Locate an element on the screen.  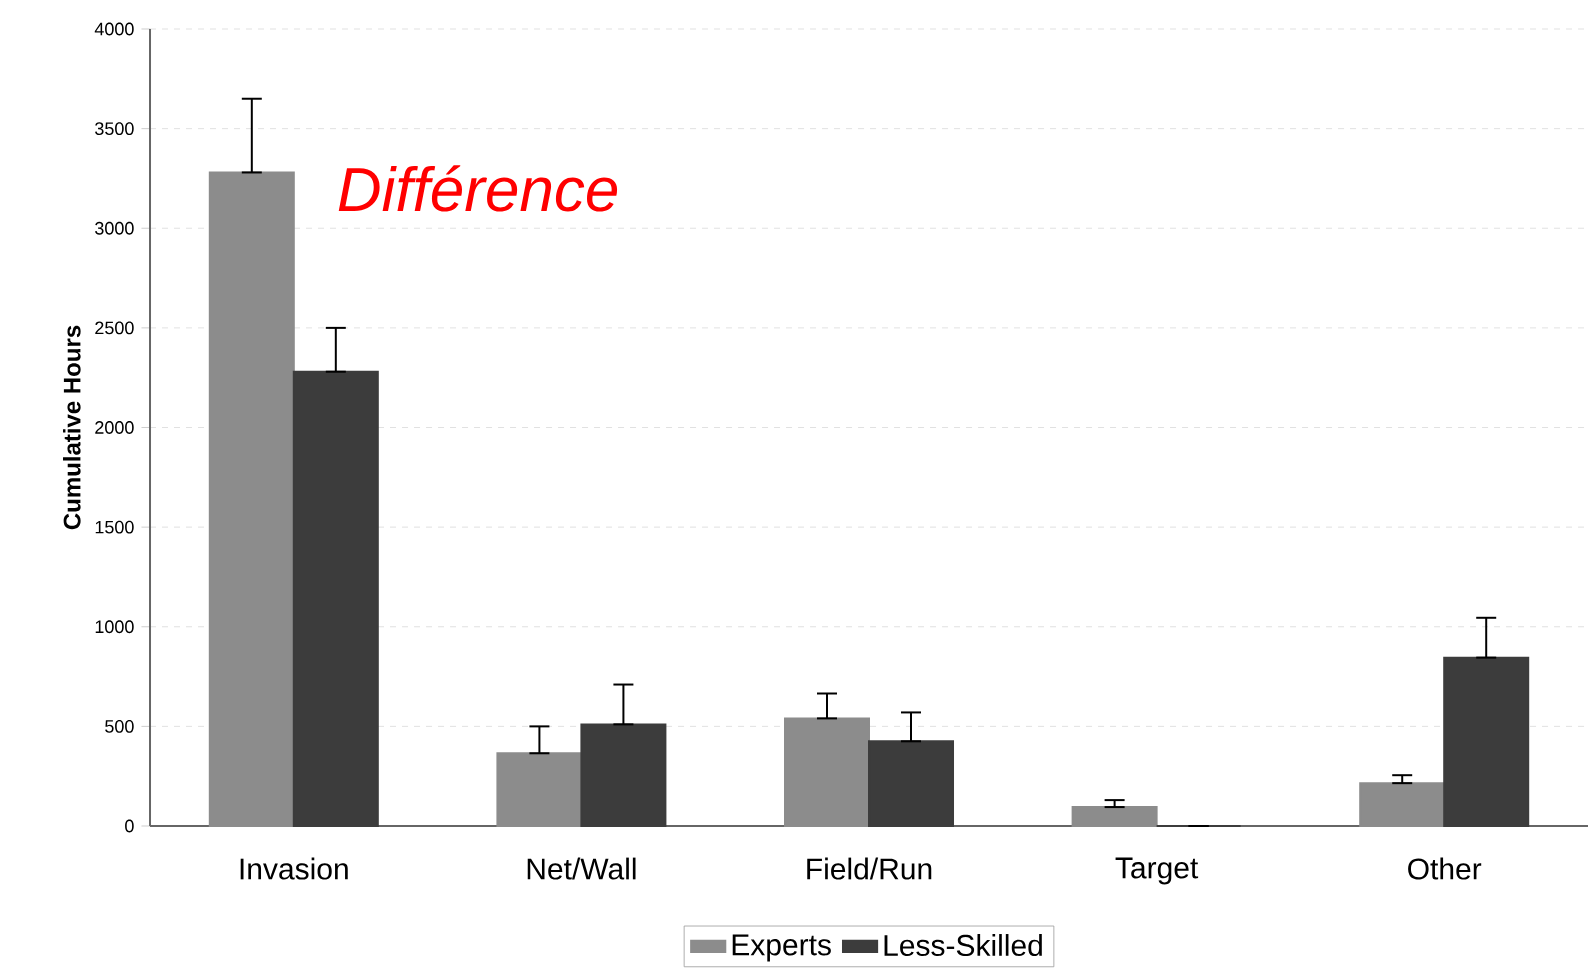
y-tick-label: 4000 is located at coordinates (114, 29).